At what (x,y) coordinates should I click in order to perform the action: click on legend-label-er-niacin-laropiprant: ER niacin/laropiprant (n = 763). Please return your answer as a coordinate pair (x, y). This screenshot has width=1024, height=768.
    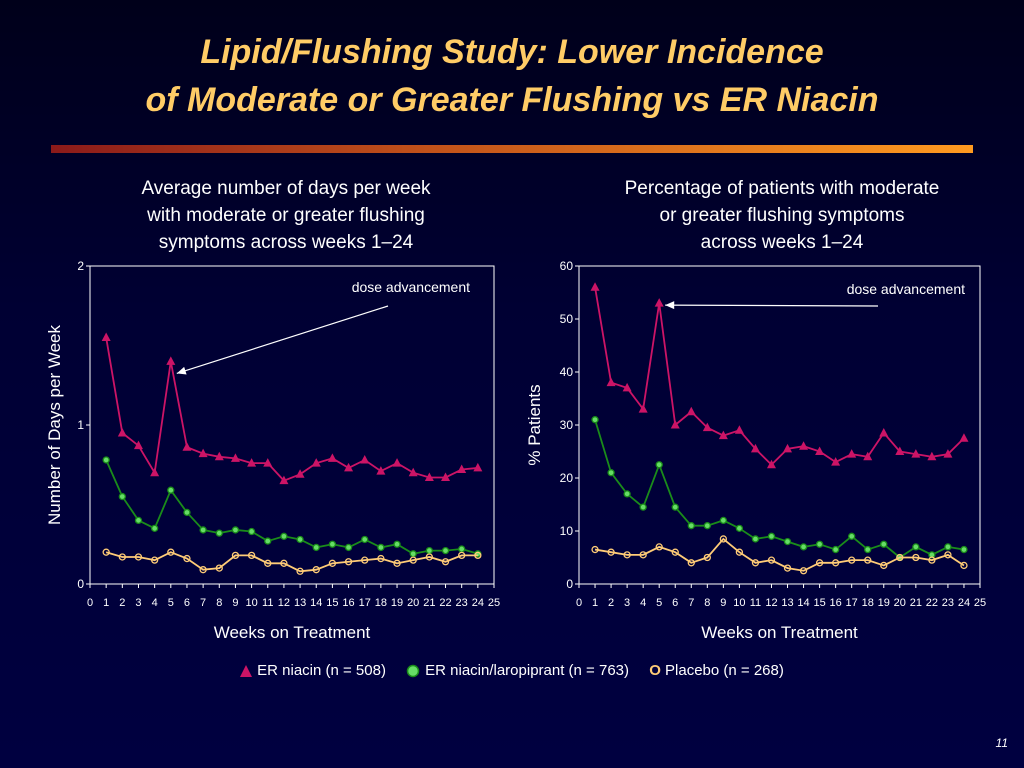
    Looking at the image, I should click on (527, 670).